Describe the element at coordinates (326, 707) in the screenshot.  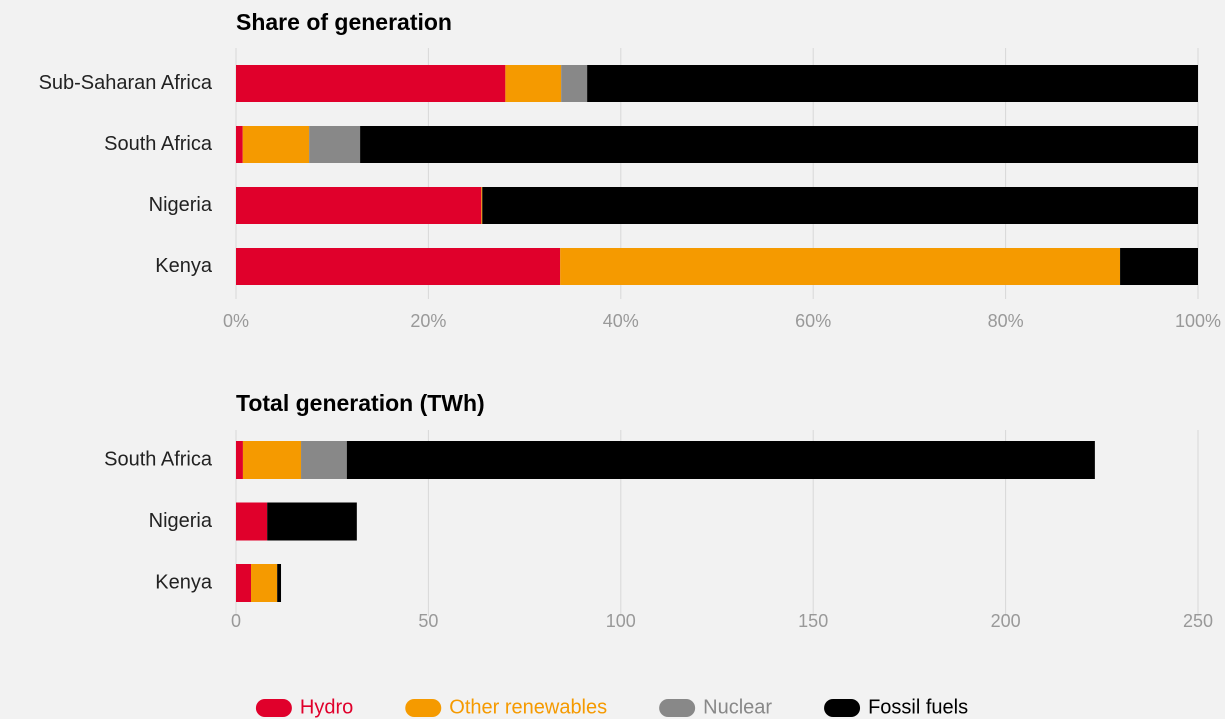
I see `legend-label: Hydro` at that location.